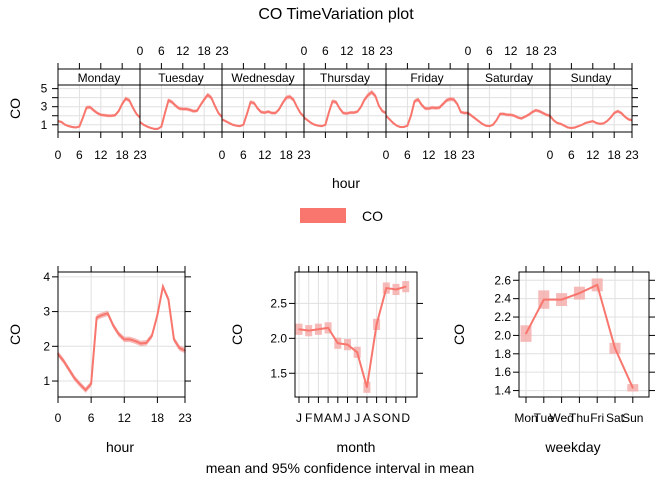 This screenshot has width=672, height=480. Describe the element at coordinates (183, 91) in the screenshot. I see `day-panel-tuesday: Tuesday 0 6 12 18 23` at that location.